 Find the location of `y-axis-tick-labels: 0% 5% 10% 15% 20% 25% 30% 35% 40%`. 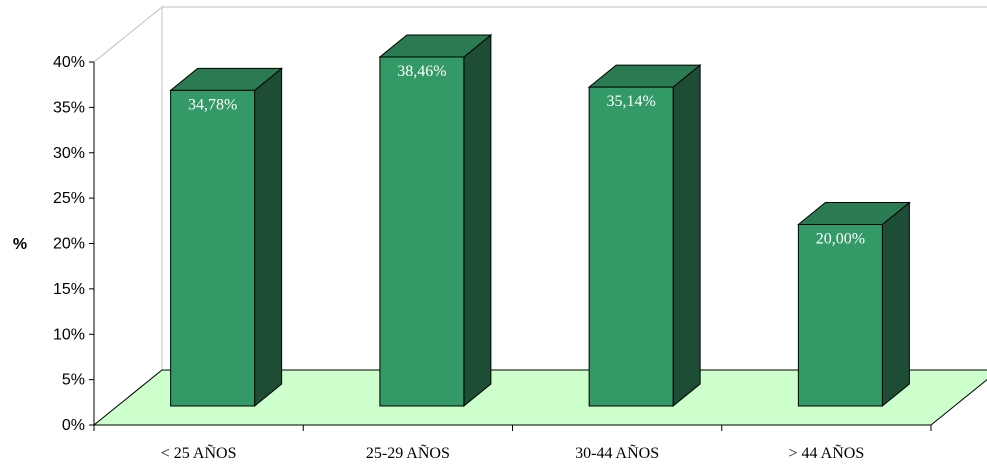

y-axis-tick-labels: 0% 5% 10% 15% 20% 25% 30% 35% 40% is located at coordinates (73, 244).